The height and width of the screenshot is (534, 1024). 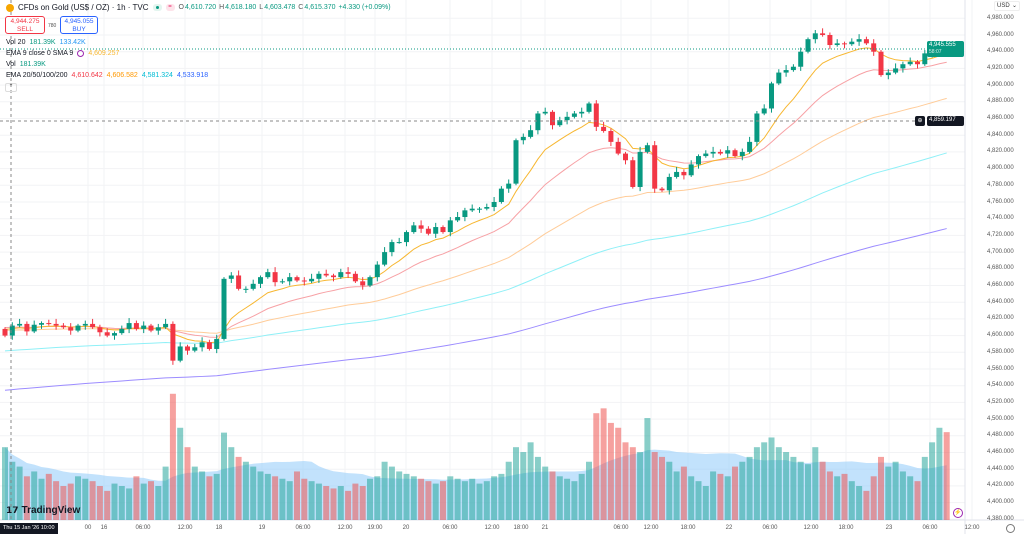 What do you see at coordinates (1000, 134) in the screenshot?
I see `price-tick: 4,840.000` at bounding box center [1000, 134].